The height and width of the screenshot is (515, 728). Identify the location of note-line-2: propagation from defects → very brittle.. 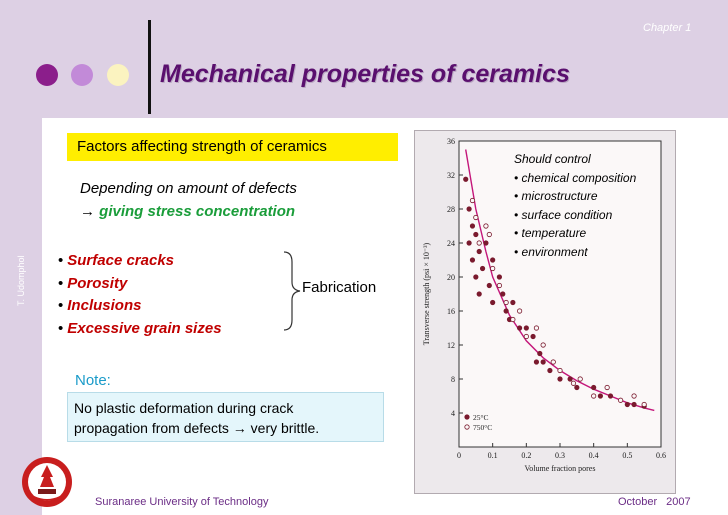
(197, 428).